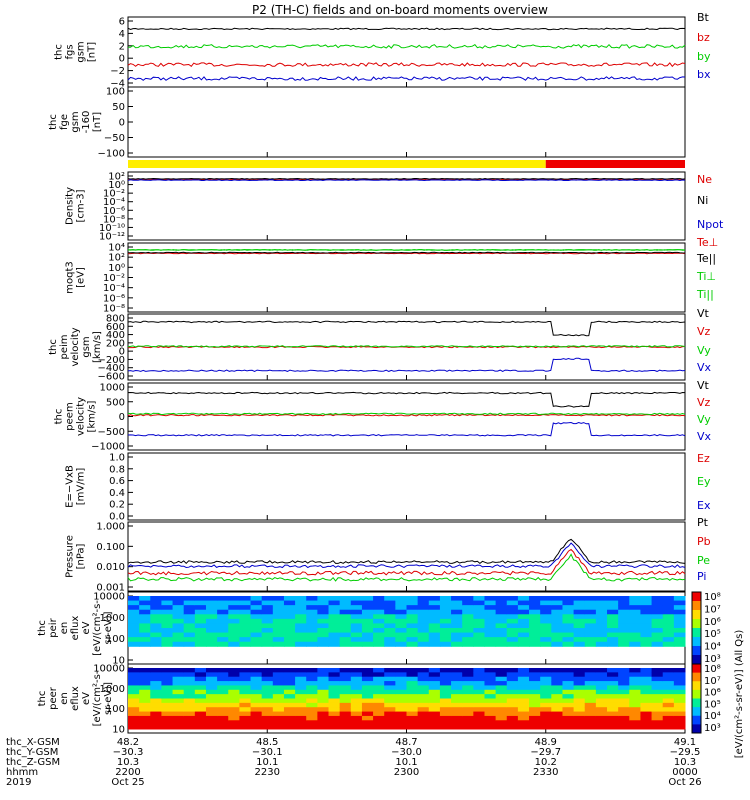 Image resolution: width=750 pixels, height=800 pixels. Describe the element at coordinates (367, 123) in the screenshot. I see `panel-1: 100 50 0 −50 −100 thcfgegsm-160[nT]` at that location.